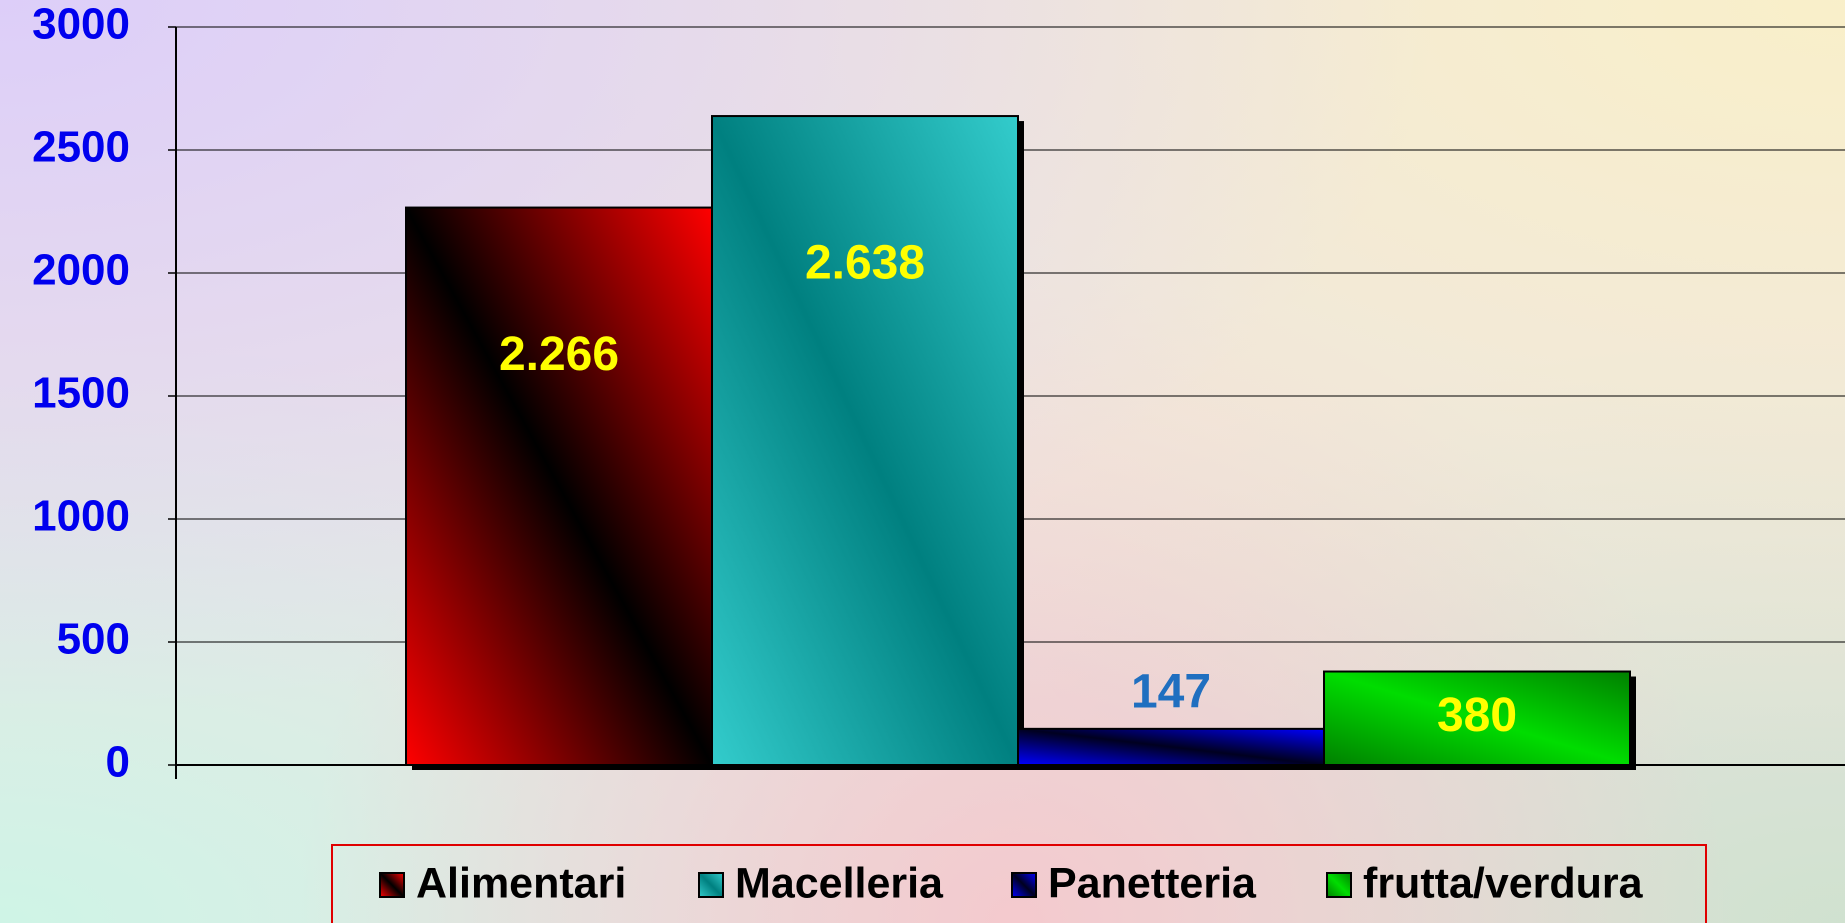 Image resolution: width=1845 pixels, height=923 pixels. Describe the element at coordinates (839, 883) in the screenshot. I see `legend-label: Macelleria` at that location.